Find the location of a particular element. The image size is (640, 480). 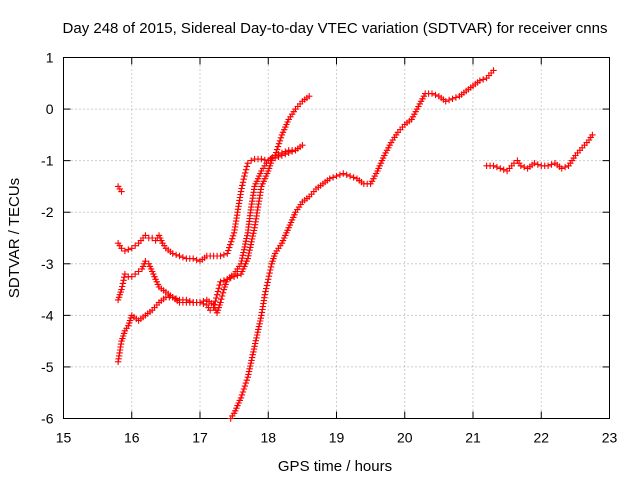

x-tick-labels: 15 16 17 18 19 20 21 22 23 is located at coordinates (337, 438).